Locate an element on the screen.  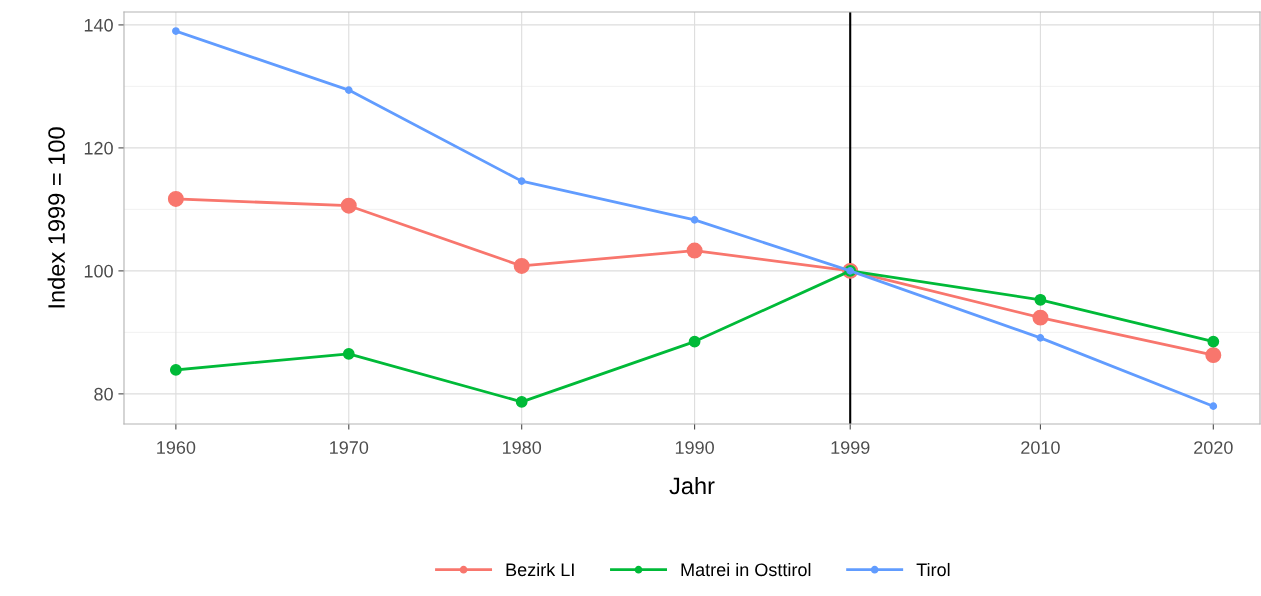
y-tick-label: 100 is located at coordinates (98, 271).